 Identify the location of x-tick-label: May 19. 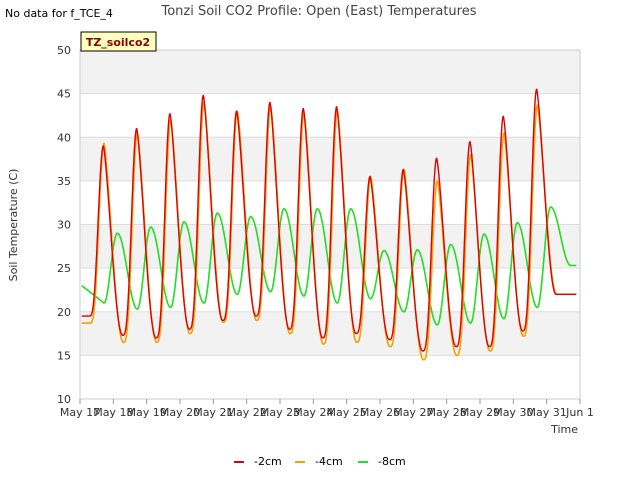
(147, 412).